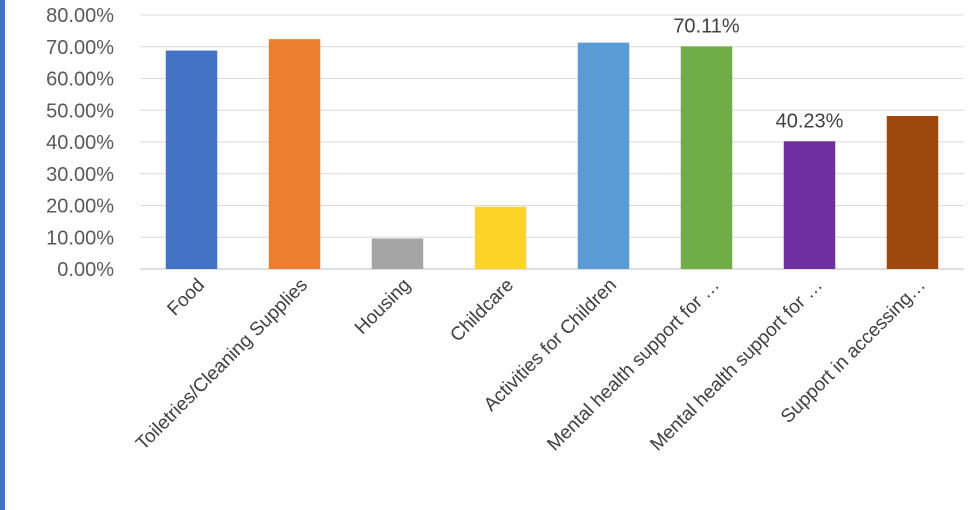  I want to click on y-tick-label: 70.00%, so click(80, 48).